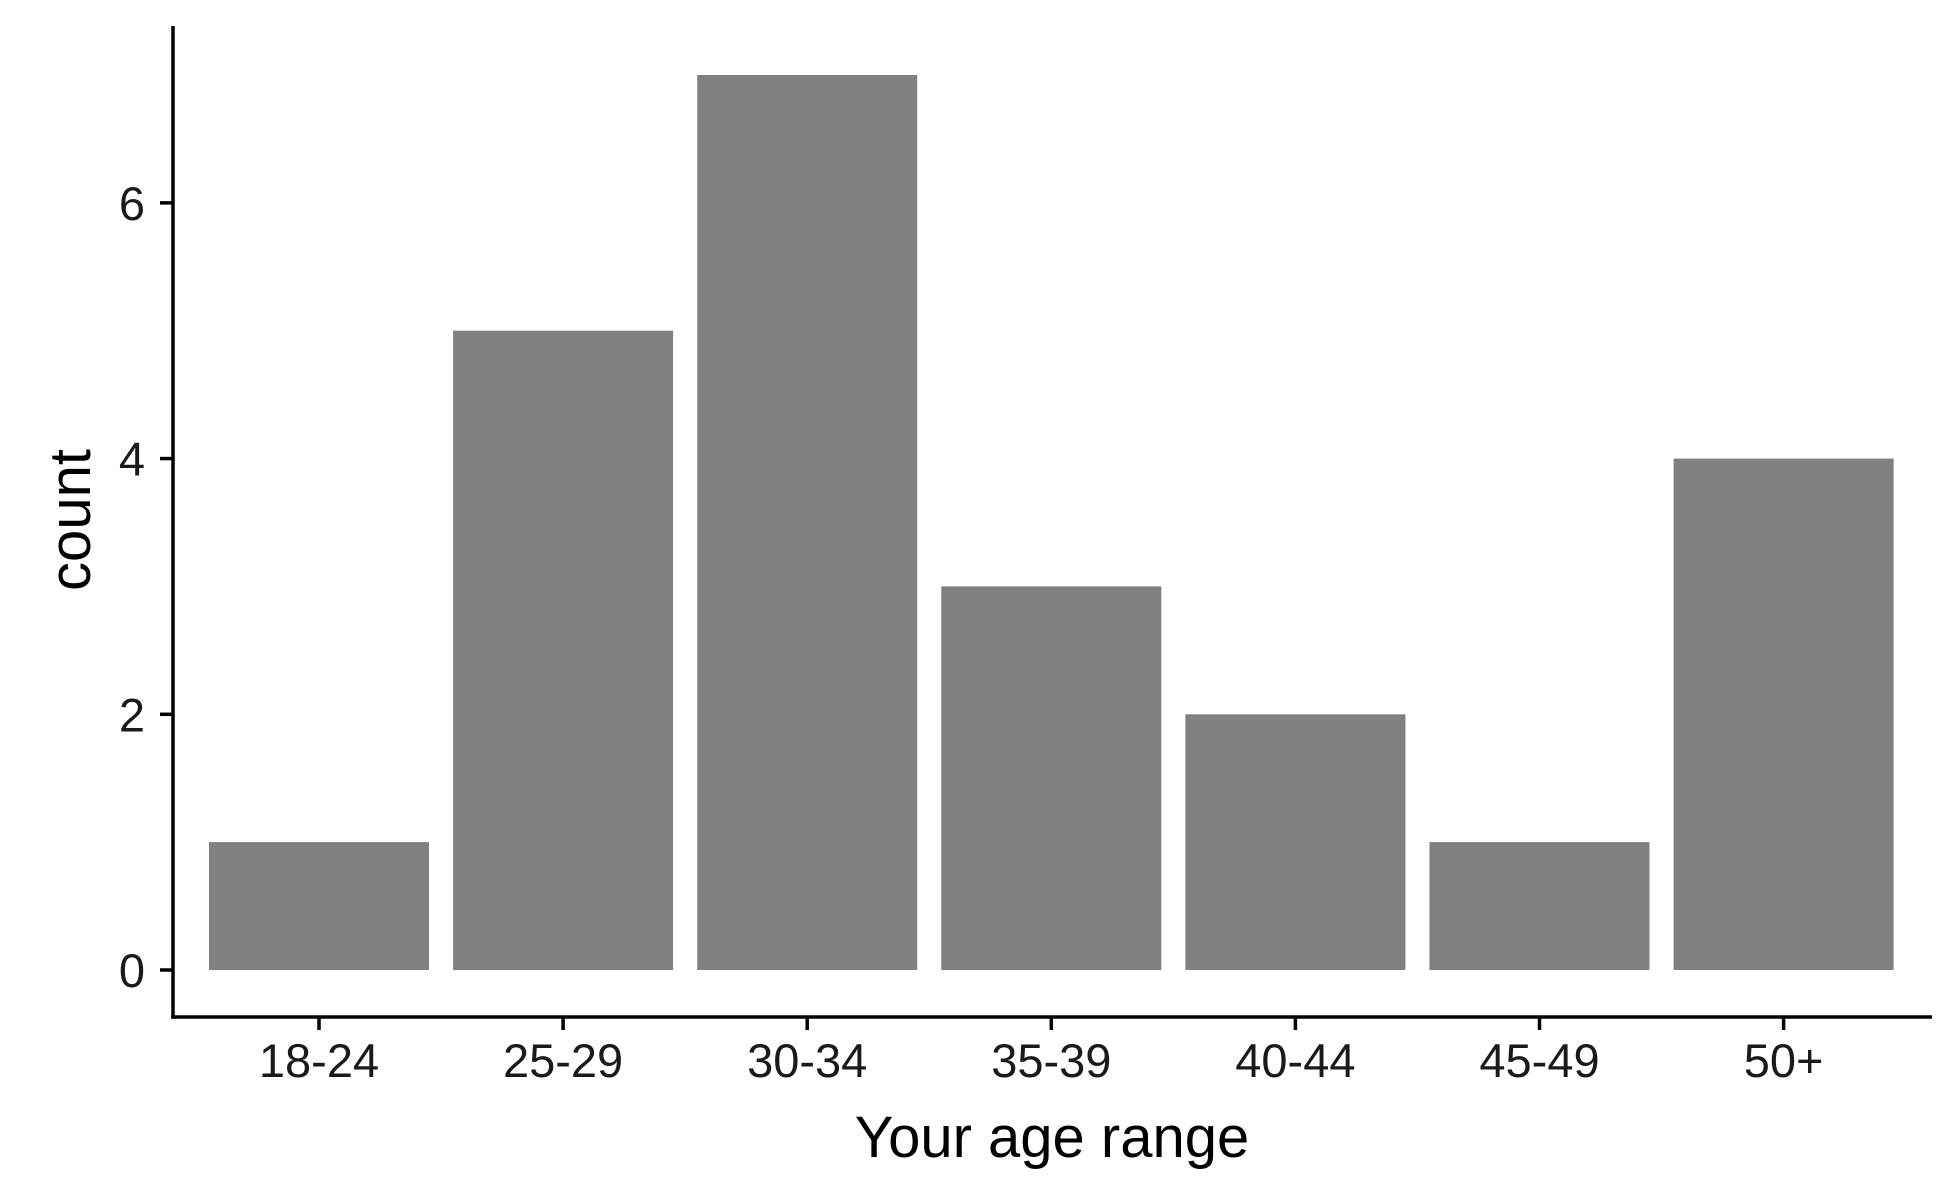 This screenshot has width=1950, height=1200. I want to click on y-tick-label-4: 4, so click(132, 459).